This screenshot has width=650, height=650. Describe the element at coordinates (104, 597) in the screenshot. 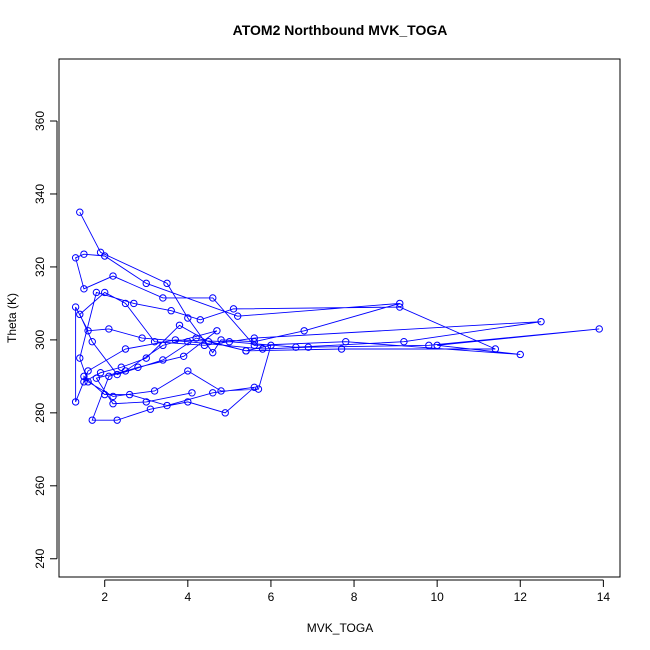

I see `x-tick-label: 2` at that location.